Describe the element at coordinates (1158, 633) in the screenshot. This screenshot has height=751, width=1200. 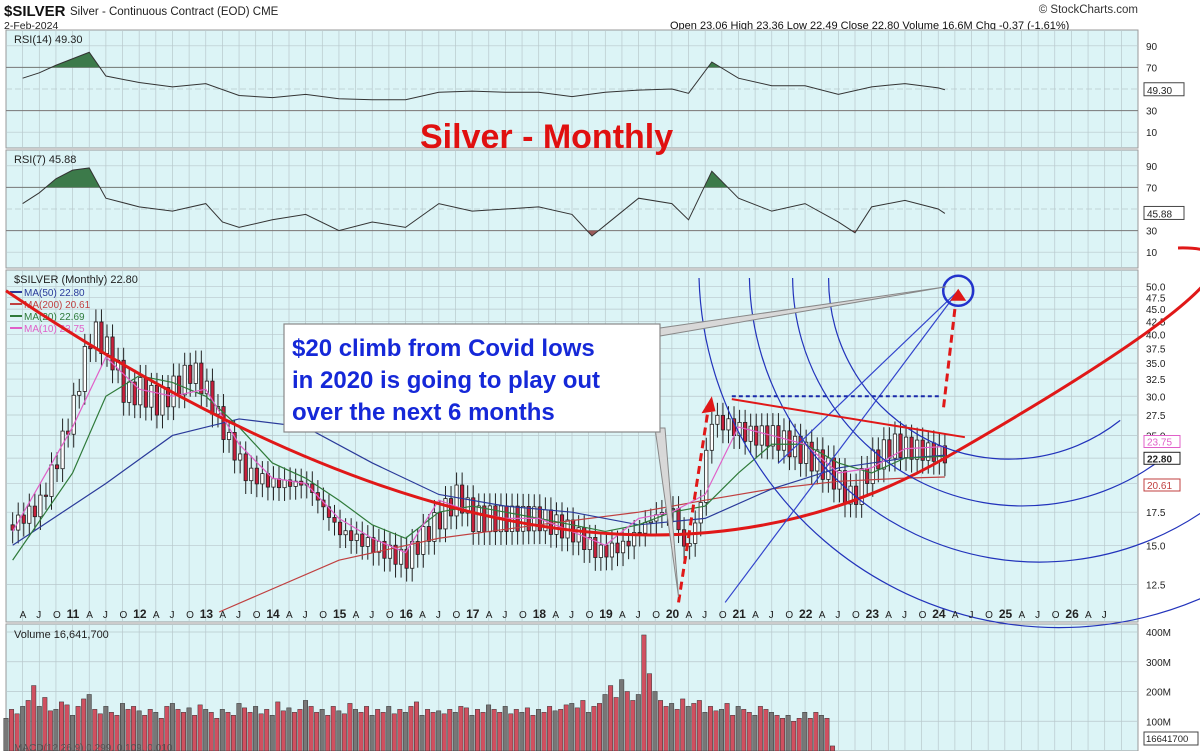
I see `volume-tick-label: 400M` at that location.